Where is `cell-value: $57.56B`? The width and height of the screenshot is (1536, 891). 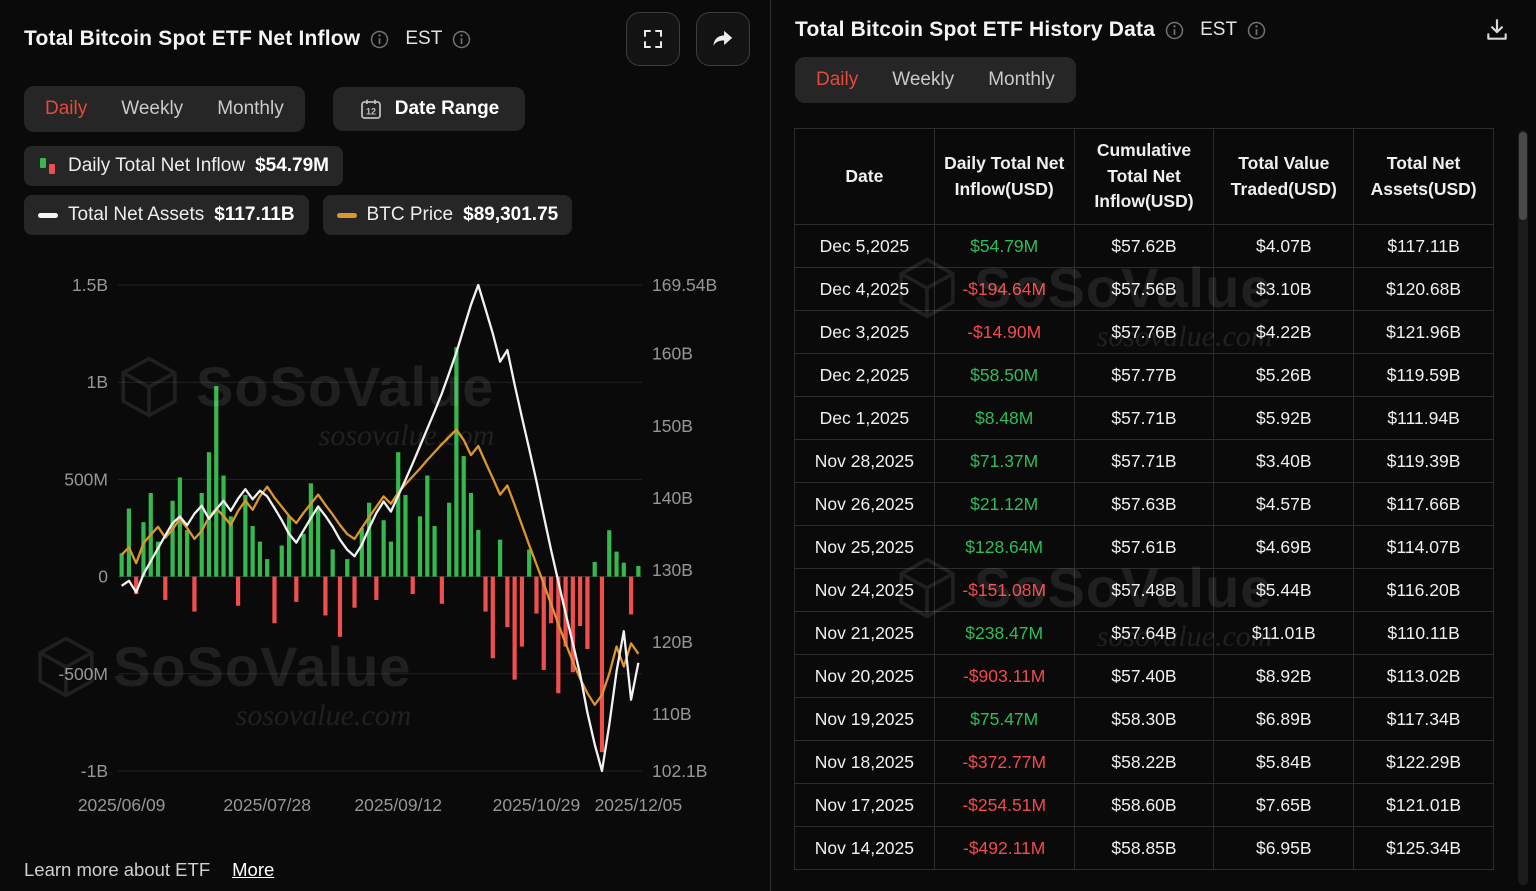 cell-value: $57.56B is located at coordinates (1144, 289).